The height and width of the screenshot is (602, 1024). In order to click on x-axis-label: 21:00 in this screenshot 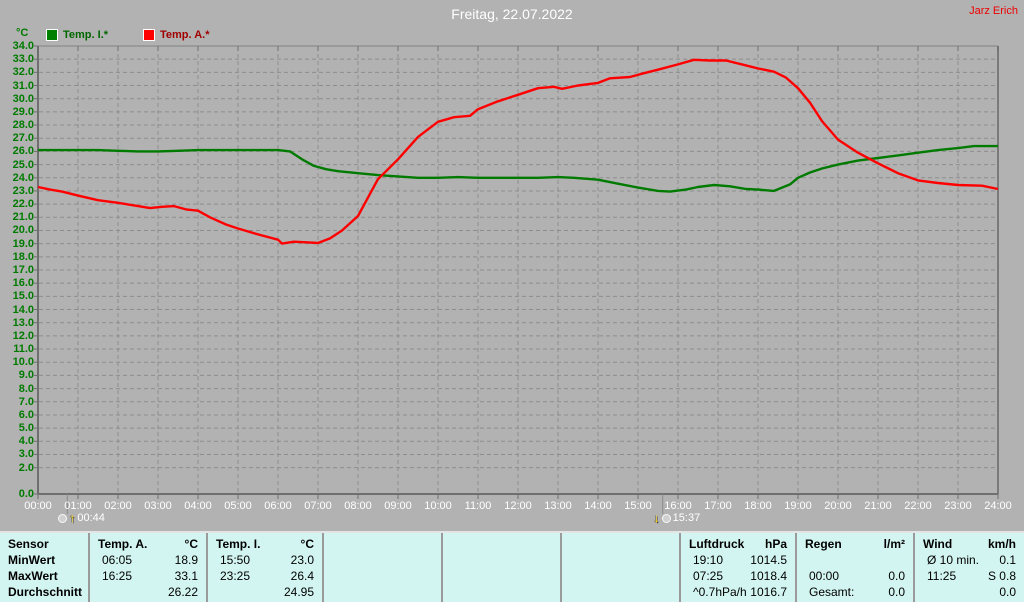, I will do `click(878, 506)`.